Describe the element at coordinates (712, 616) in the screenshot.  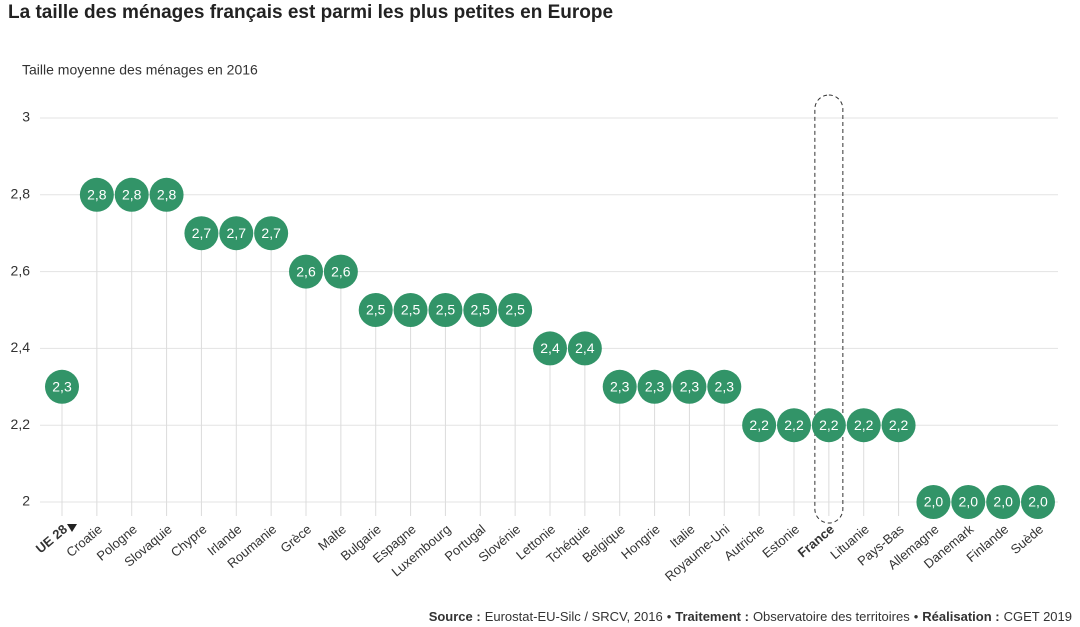
I see `footer-label: Traitement :` at that location.